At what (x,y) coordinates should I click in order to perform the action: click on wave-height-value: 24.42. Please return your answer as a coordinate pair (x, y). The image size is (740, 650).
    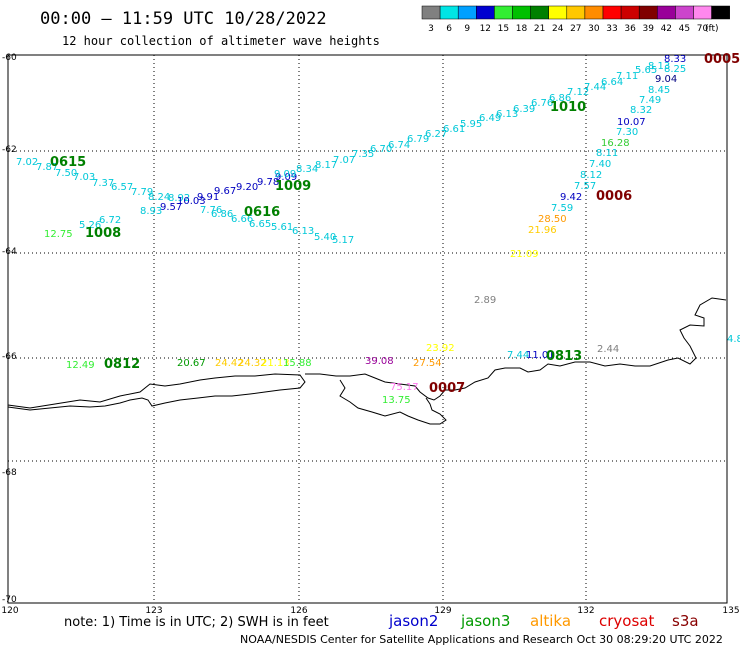
    Looking at the image, I should click on (229, 363).